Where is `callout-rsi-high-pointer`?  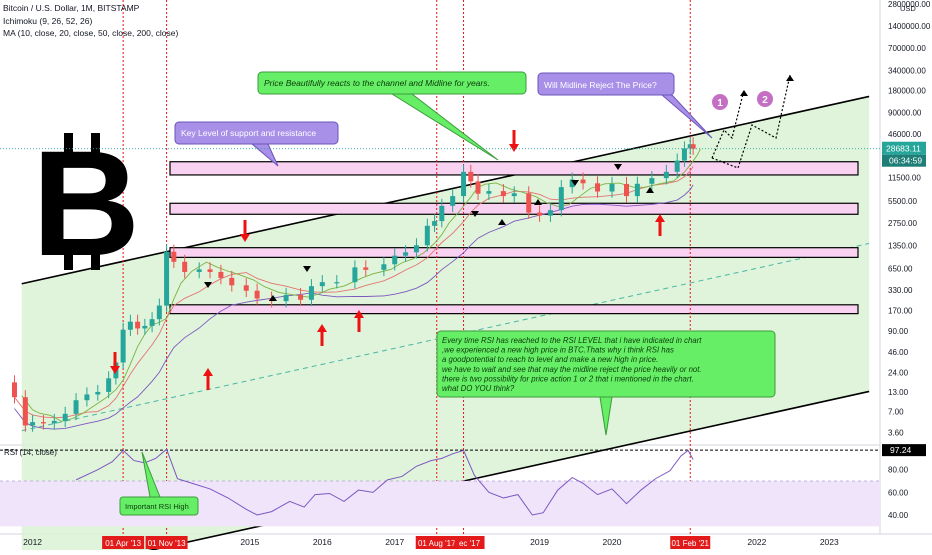 callout-rsi-high-pointer is located at coordinates (151, 474).